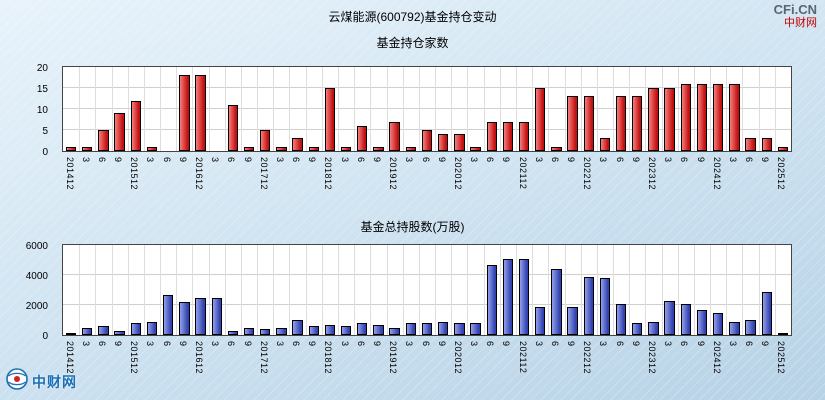  What do you see at coordinates (134, 358) in the screenshot?
I see `x-tick-label: 201512` at bounding box center [134, 358].